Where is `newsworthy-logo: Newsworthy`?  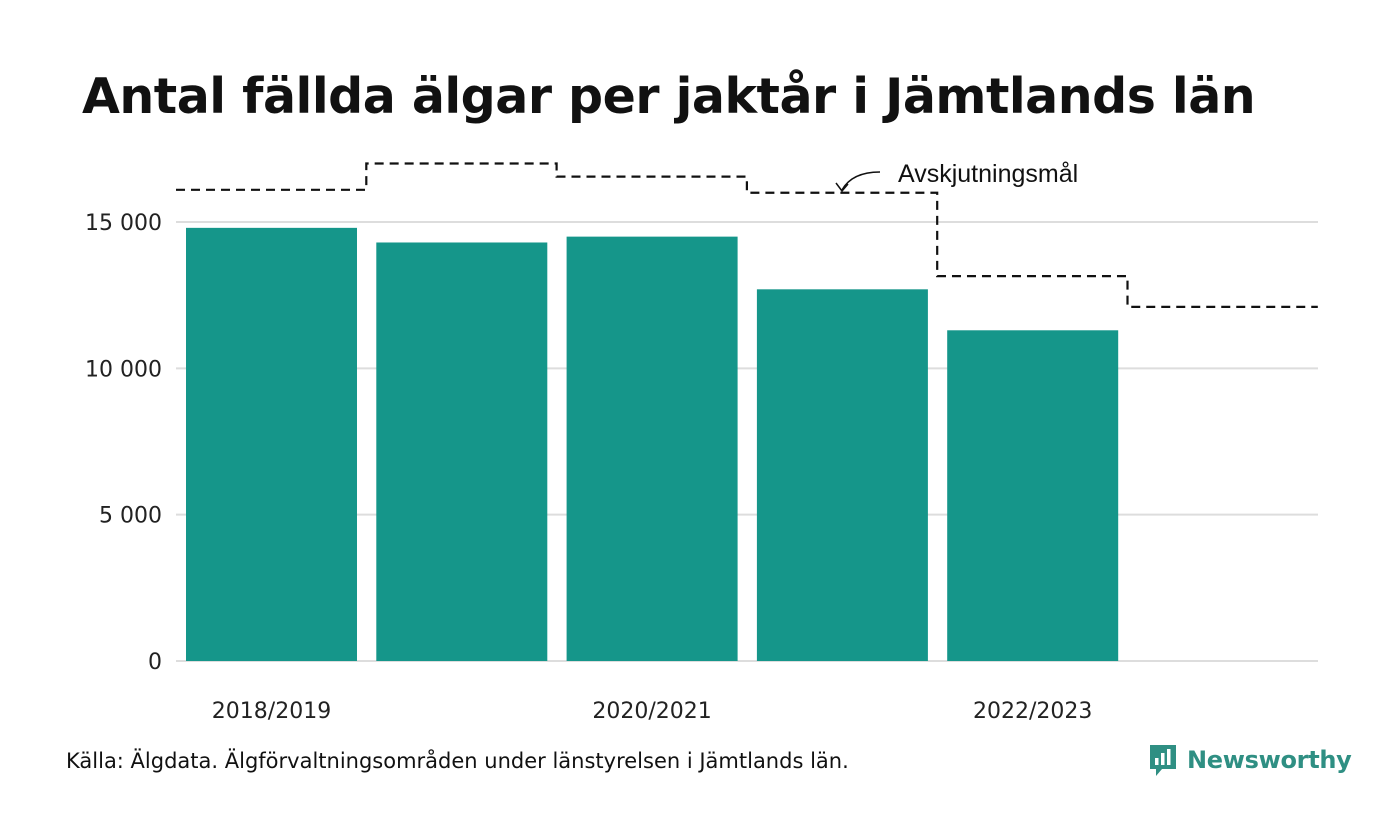 newsworthy-logo: Newsworthy is located at coordinates (1250, 760).